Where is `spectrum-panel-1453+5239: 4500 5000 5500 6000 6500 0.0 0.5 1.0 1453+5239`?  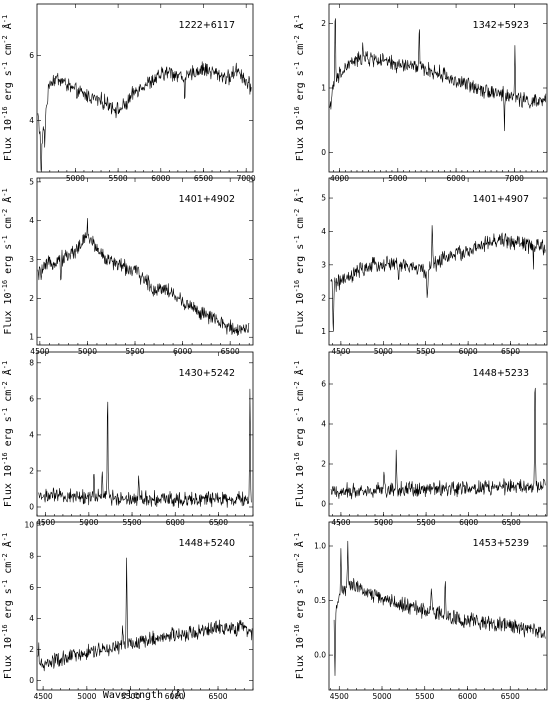
spectrum-panel-1453+5239: 4500 5000 5500 6000 6500 0.0 0.5 1.0 1453+5239 is located at coordinates (431, 611).